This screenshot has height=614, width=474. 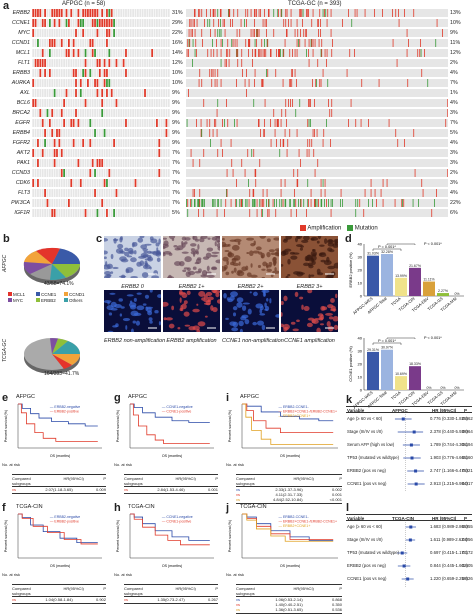 What do you see at coordinates (454, 163) in the screenshot?
I see `tcga-percent: 3%` at bounding box center [454, 163].